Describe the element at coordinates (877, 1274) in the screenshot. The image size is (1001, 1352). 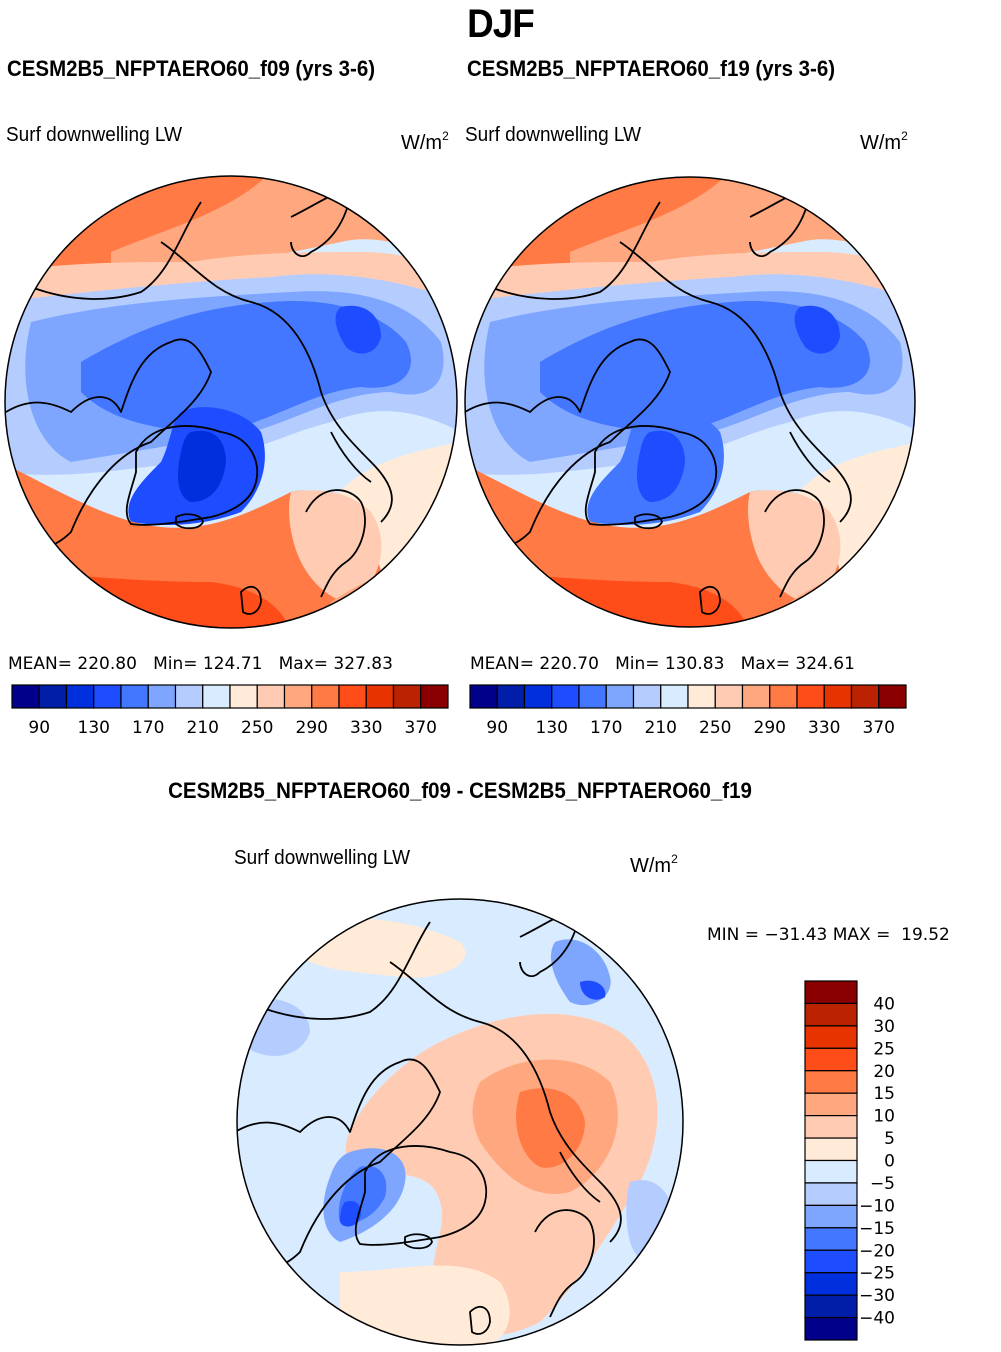
I see `colorbar-tick-label: −25` at that location.